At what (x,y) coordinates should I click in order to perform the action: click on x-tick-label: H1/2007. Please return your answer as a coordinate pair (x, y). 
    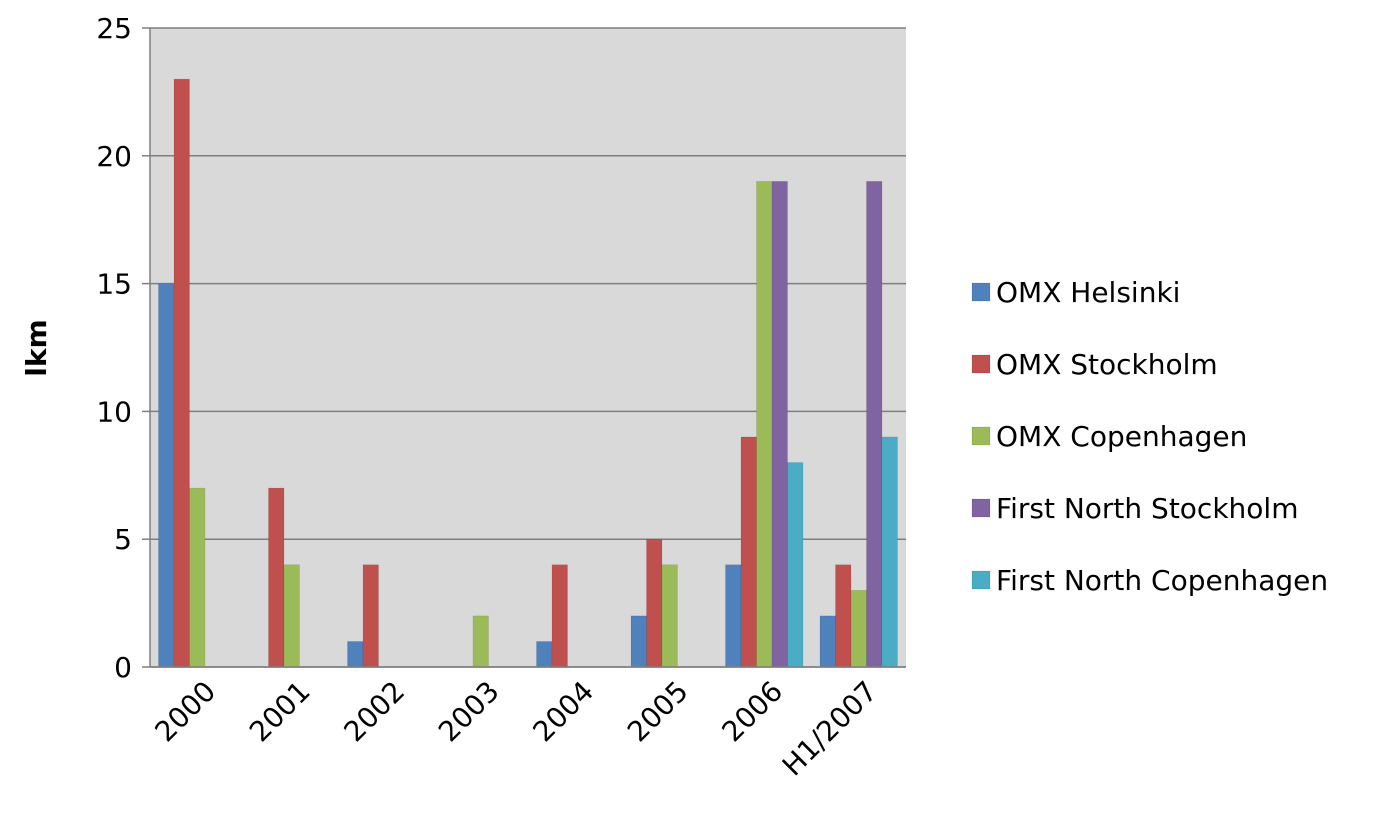
    Looking at the image, I should click on (830, 729).